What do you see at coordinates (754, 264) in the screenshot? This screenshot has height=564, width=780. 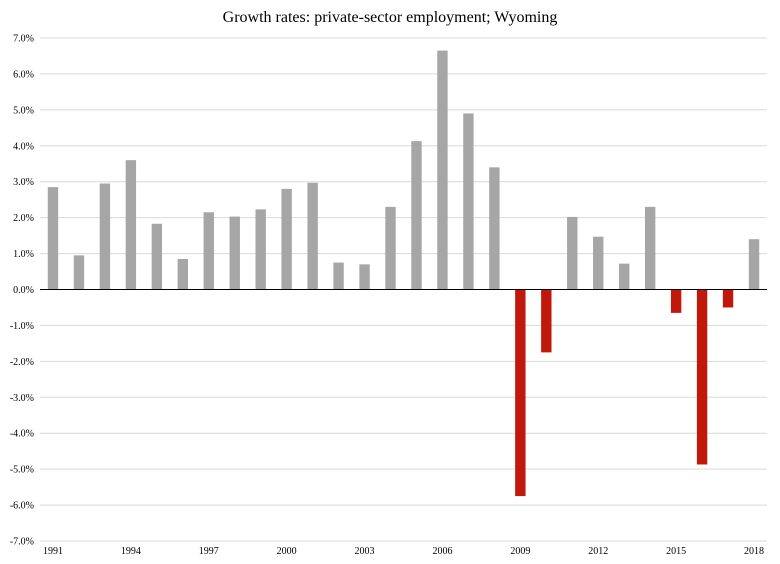 I see `bar-2018` at bounding box center [754, 264].